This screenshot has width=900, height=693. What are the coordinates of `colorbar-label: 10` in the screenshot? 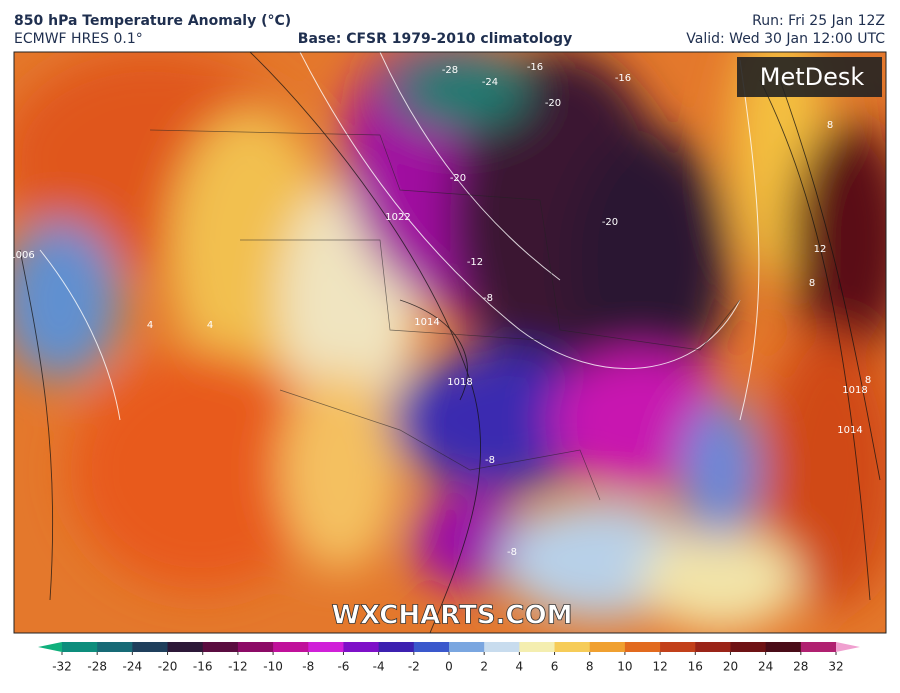 It's located at (624, 667).